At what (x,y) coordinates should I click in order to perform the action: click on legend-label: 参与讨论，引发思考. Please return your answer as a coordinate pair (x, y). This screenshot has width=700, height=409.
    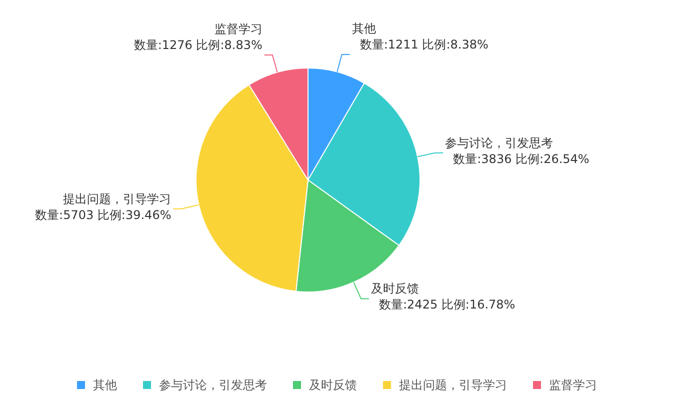
    Looking at the image, I should click on (213, 385).